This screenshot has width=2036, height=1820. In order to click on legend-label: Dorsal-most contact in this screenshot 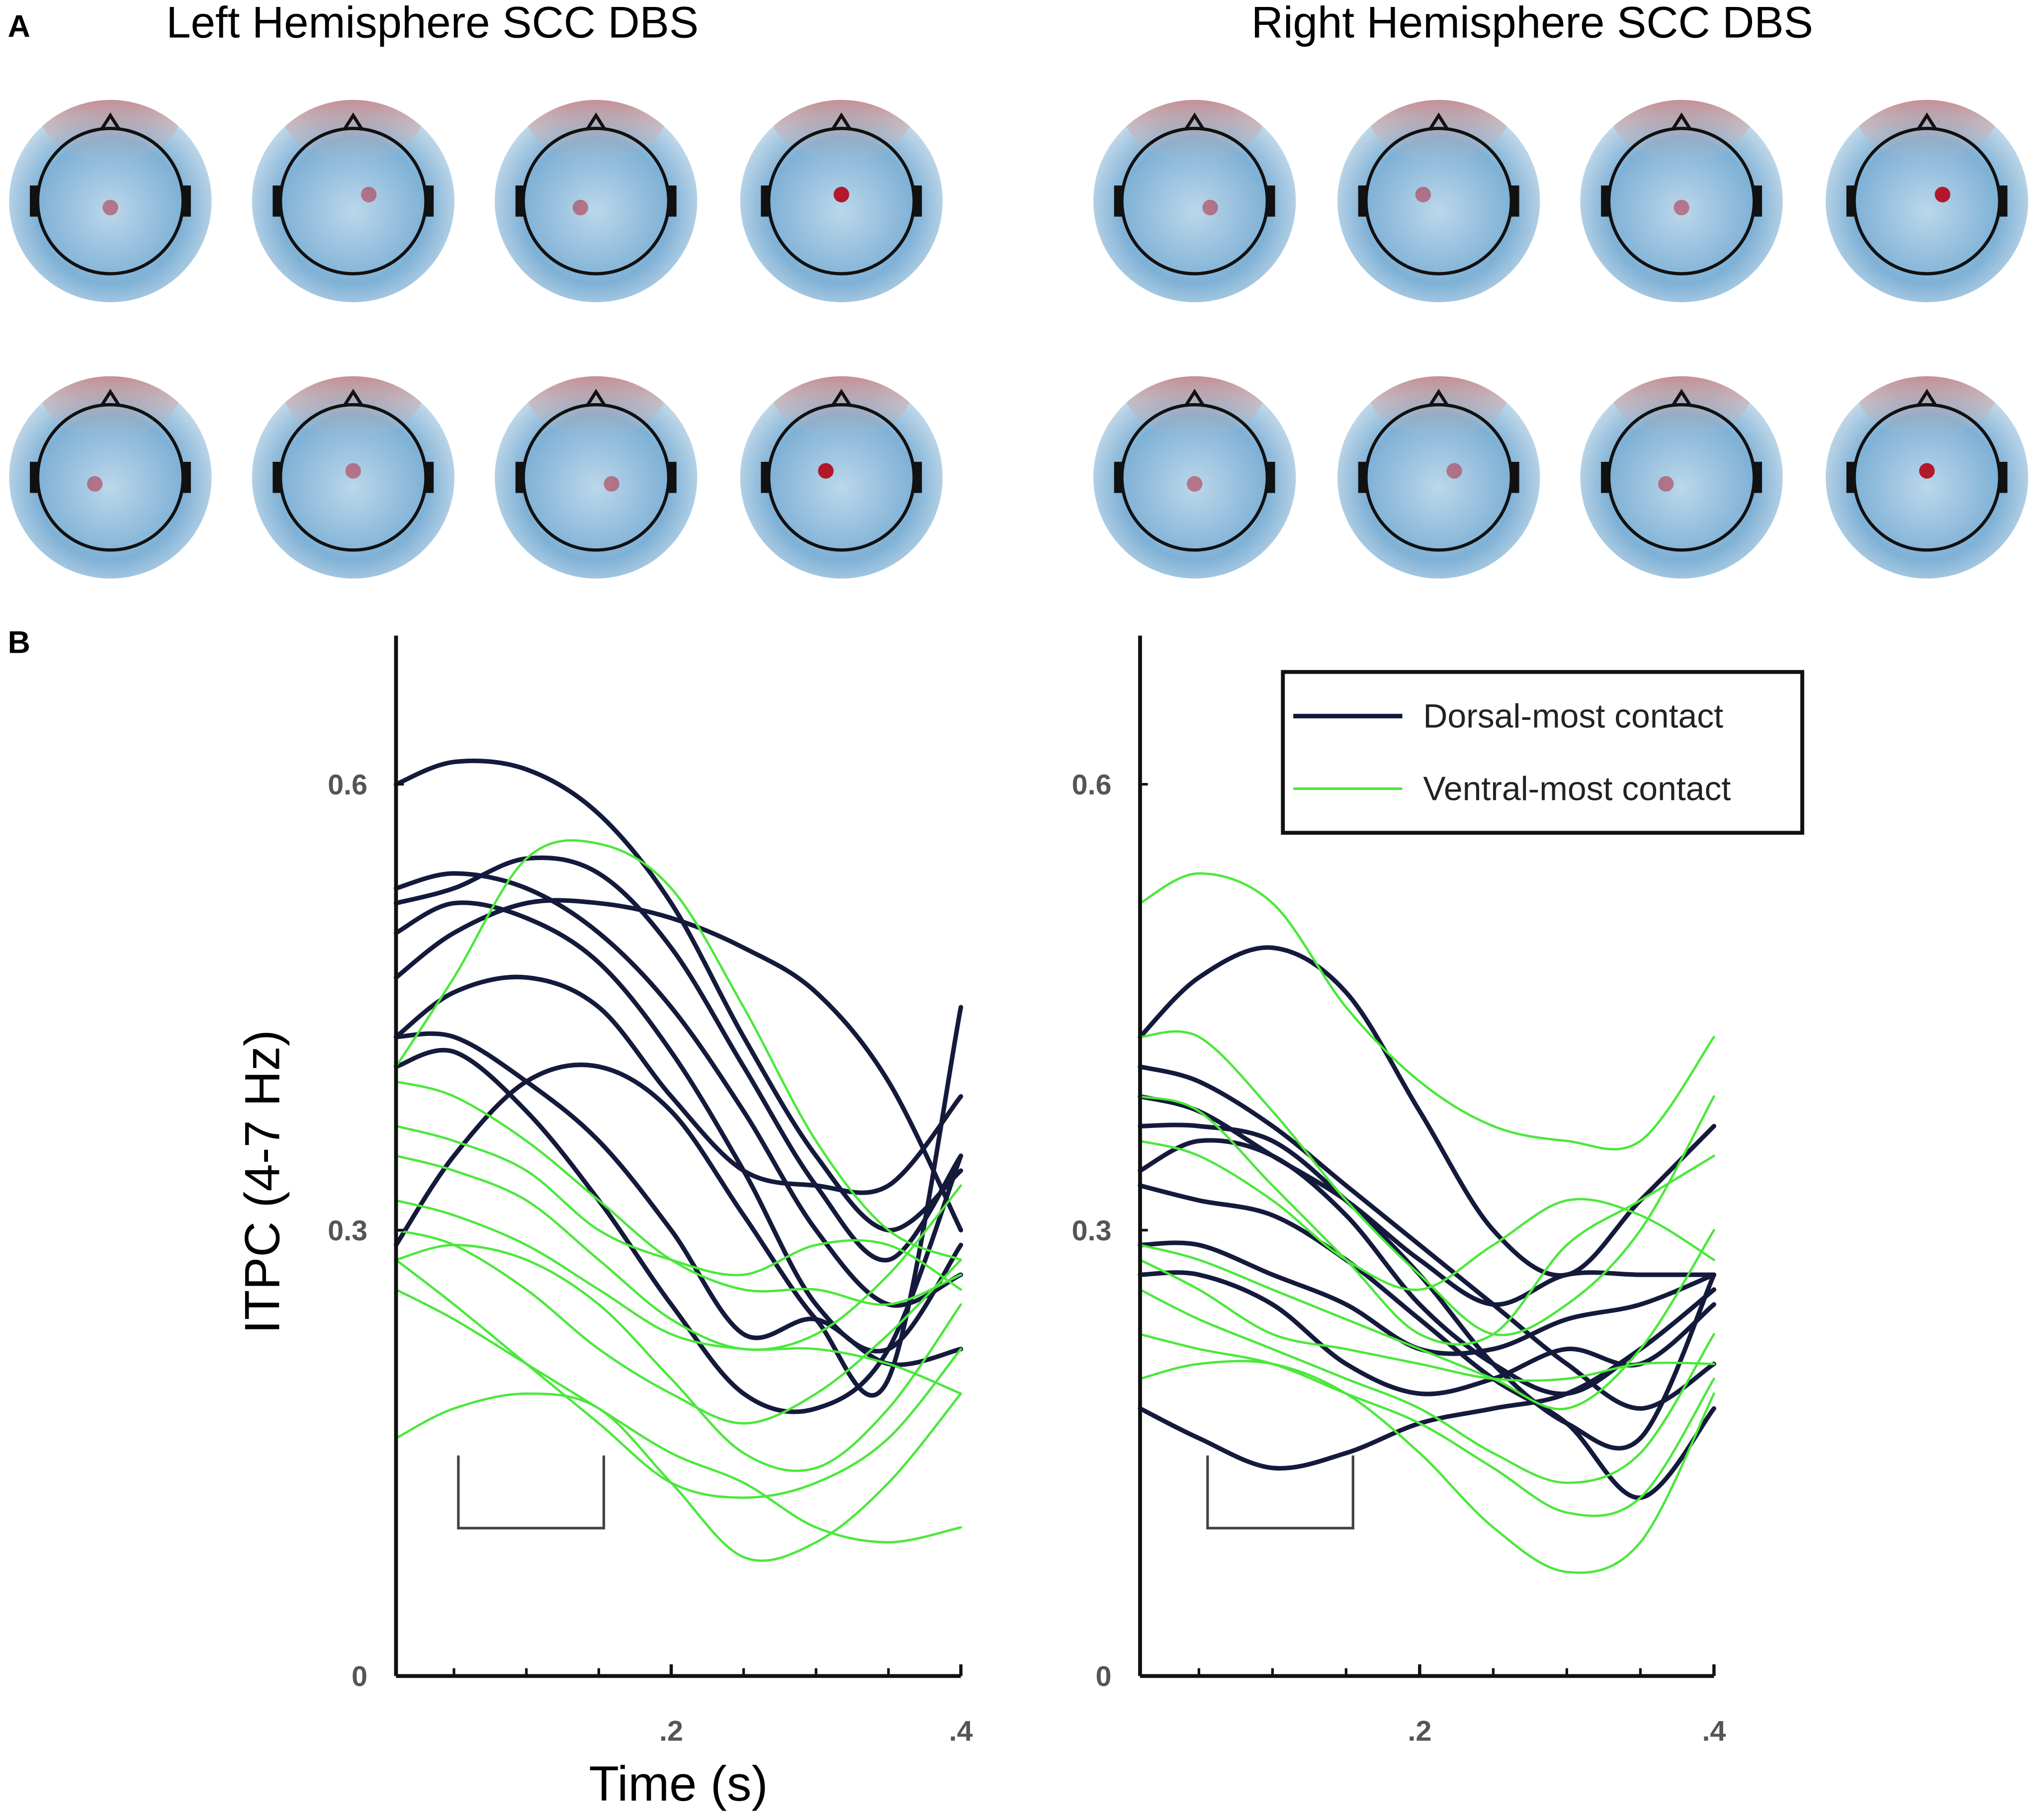, I will do `click(1573, 716)`.